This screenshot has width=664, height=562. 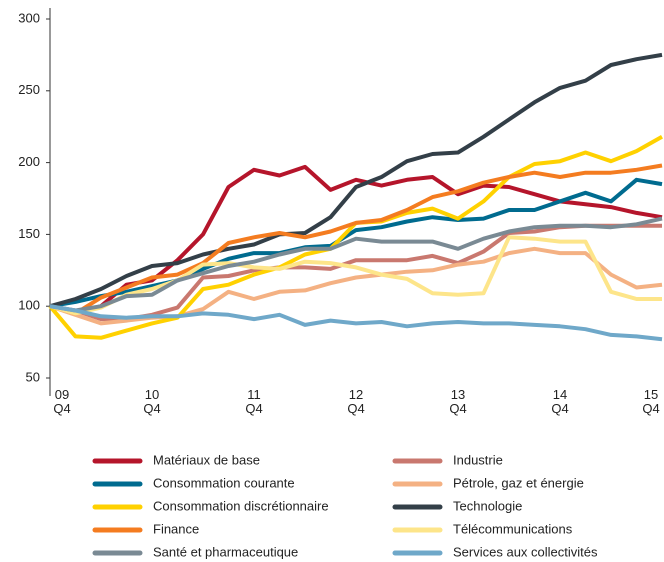 I want to click on y-tick-label: 300, so click(x=29, y=17).